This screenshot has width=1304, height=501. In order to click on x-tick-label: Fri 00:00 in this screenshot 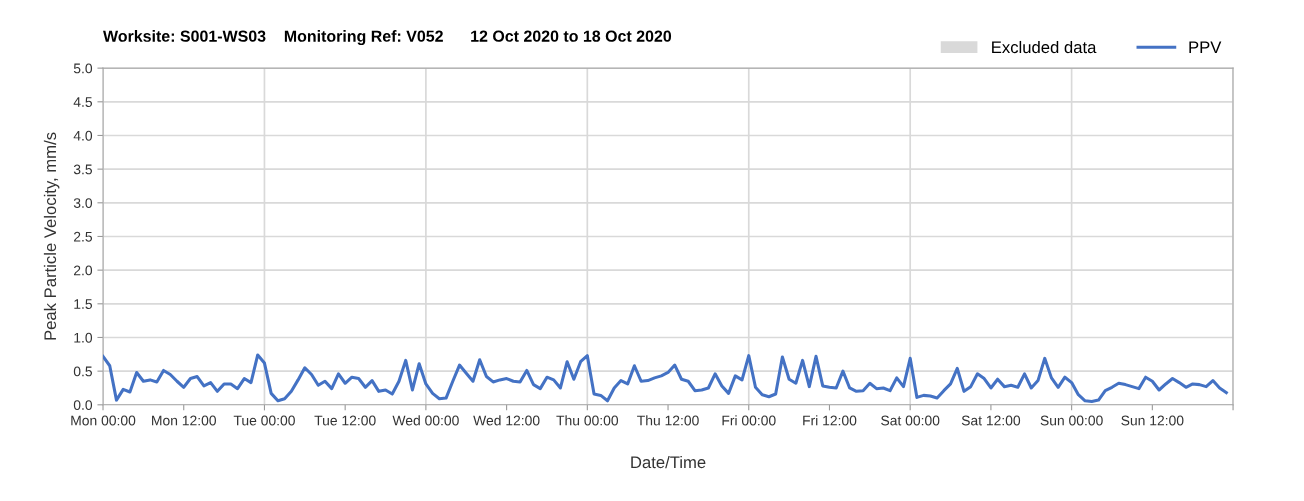, I will do `click(749, 420)`.